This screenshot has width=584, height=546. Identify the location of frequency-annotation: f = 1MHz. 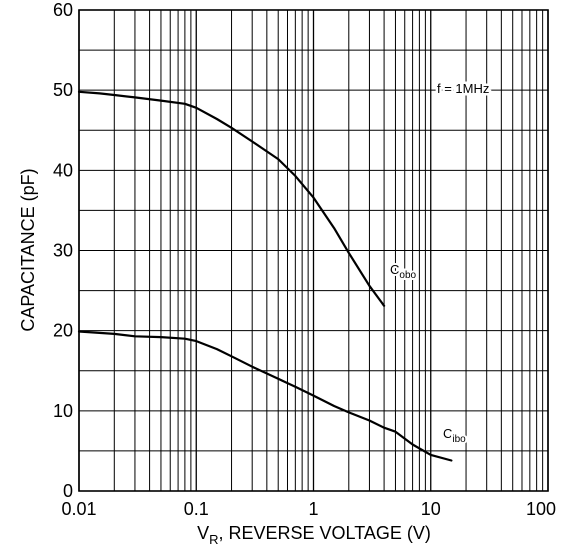
(463, 88).